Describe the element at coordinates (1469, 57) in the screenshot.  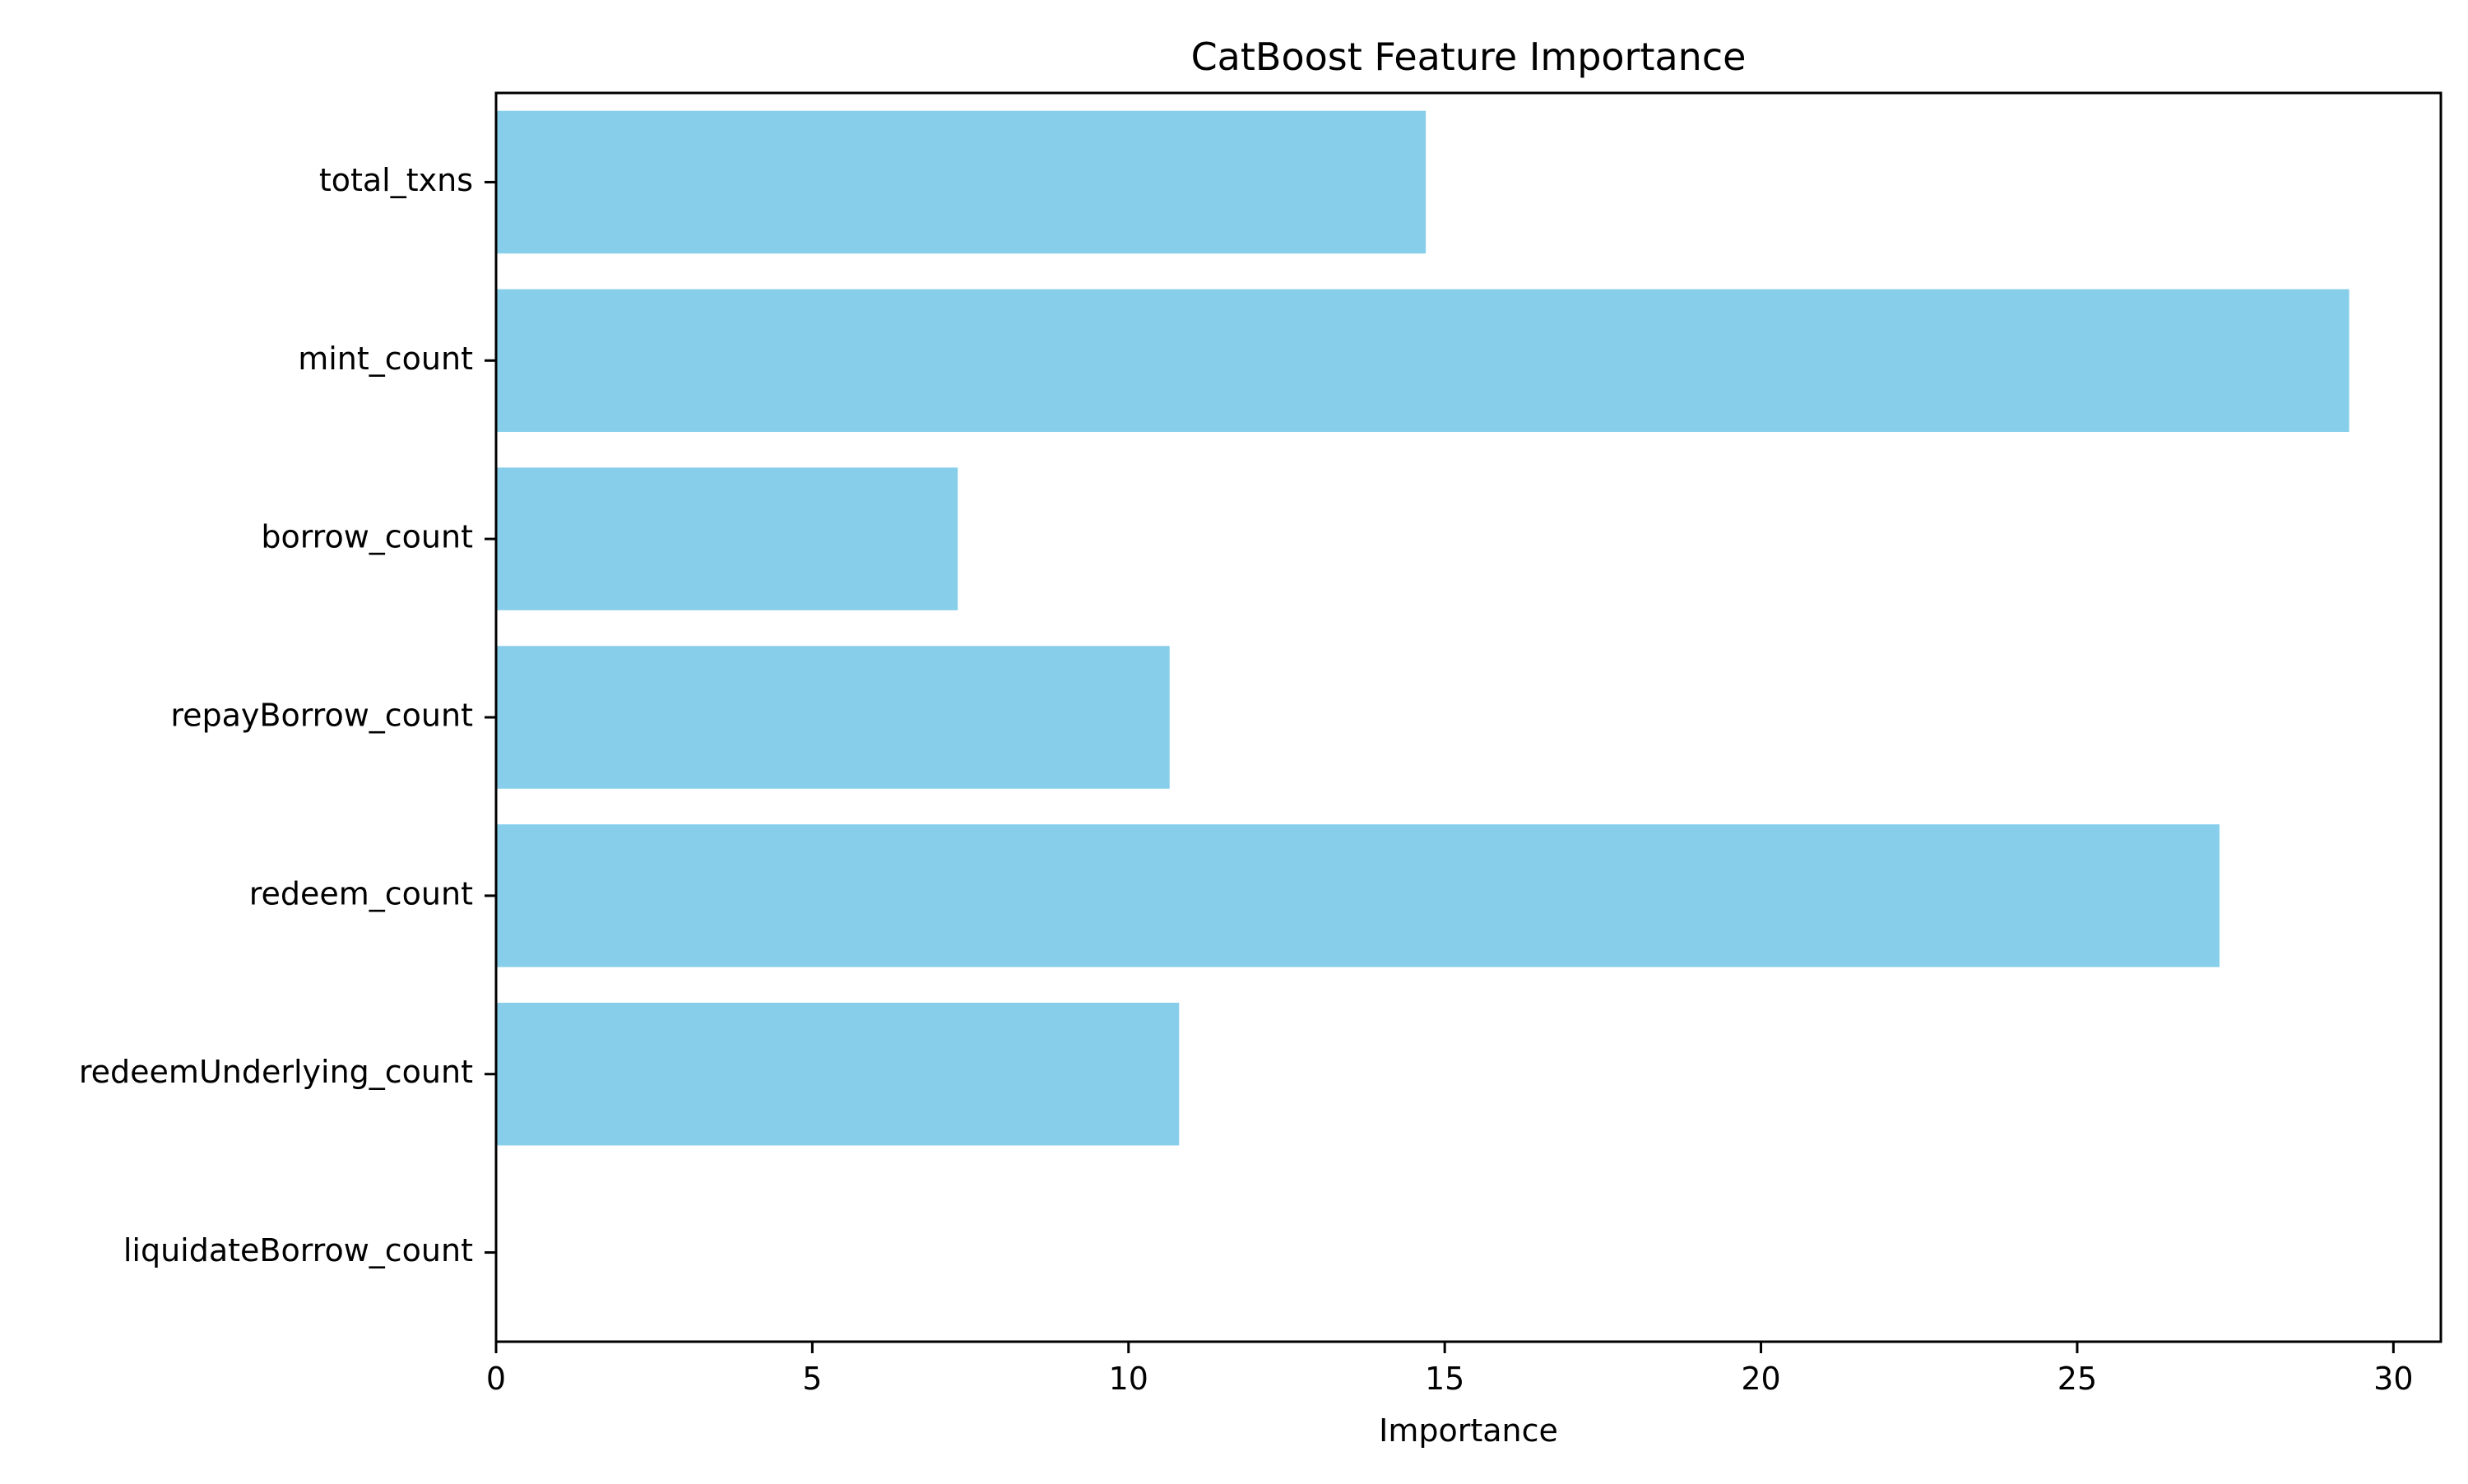
I see `chart-title: CatBoost Feature Importance` at that location.